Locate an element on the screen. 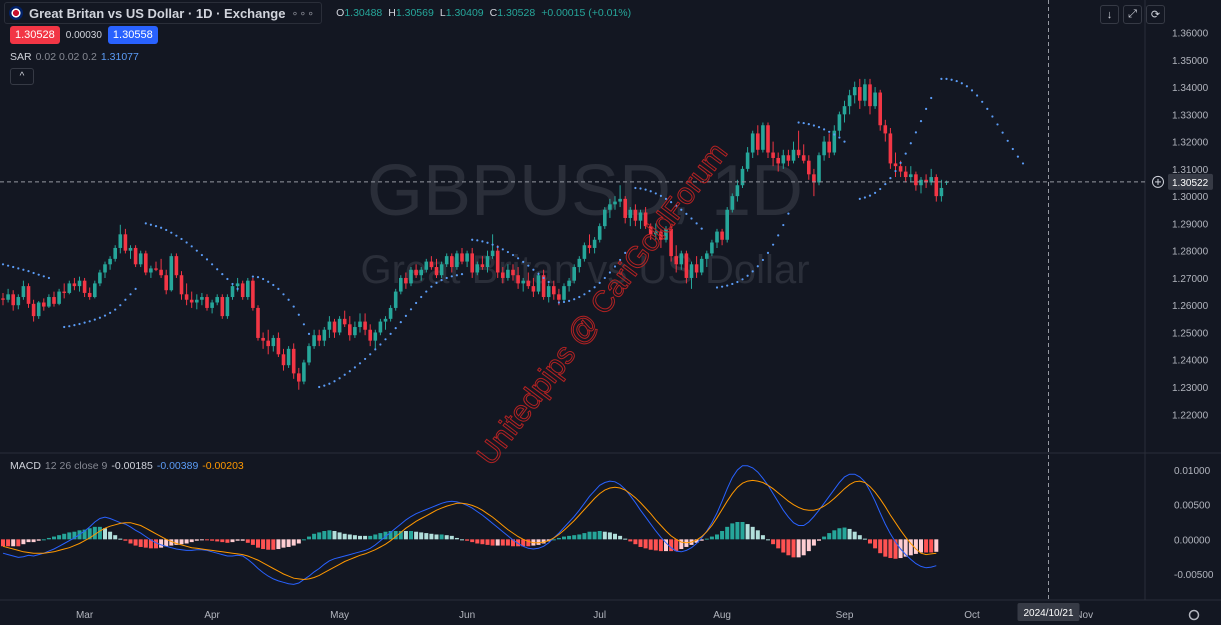  ohlc-item: C1.30528 is located at coordinates (513, 13).